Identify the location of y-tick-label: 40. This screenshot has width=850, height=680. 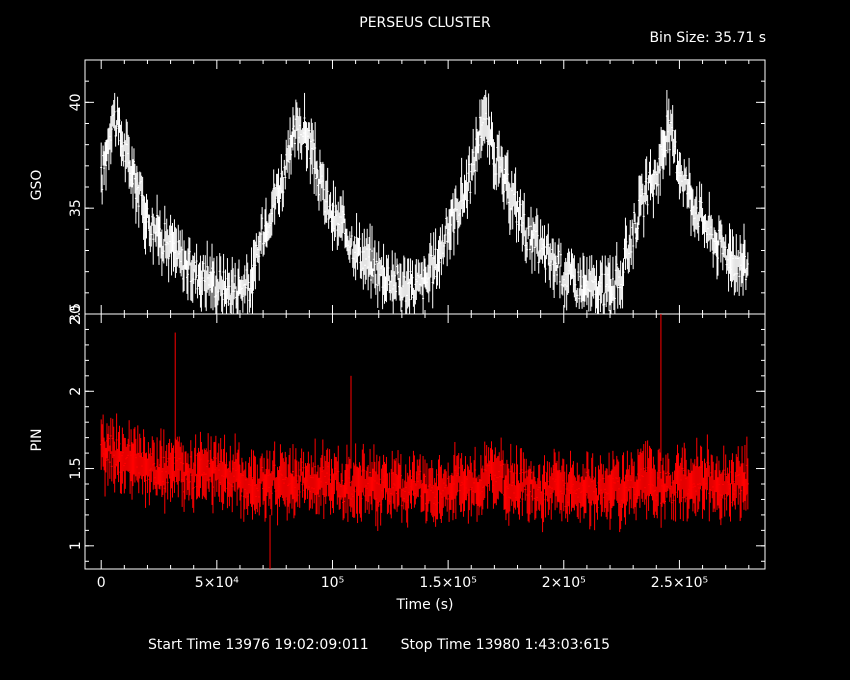
(76, 102).